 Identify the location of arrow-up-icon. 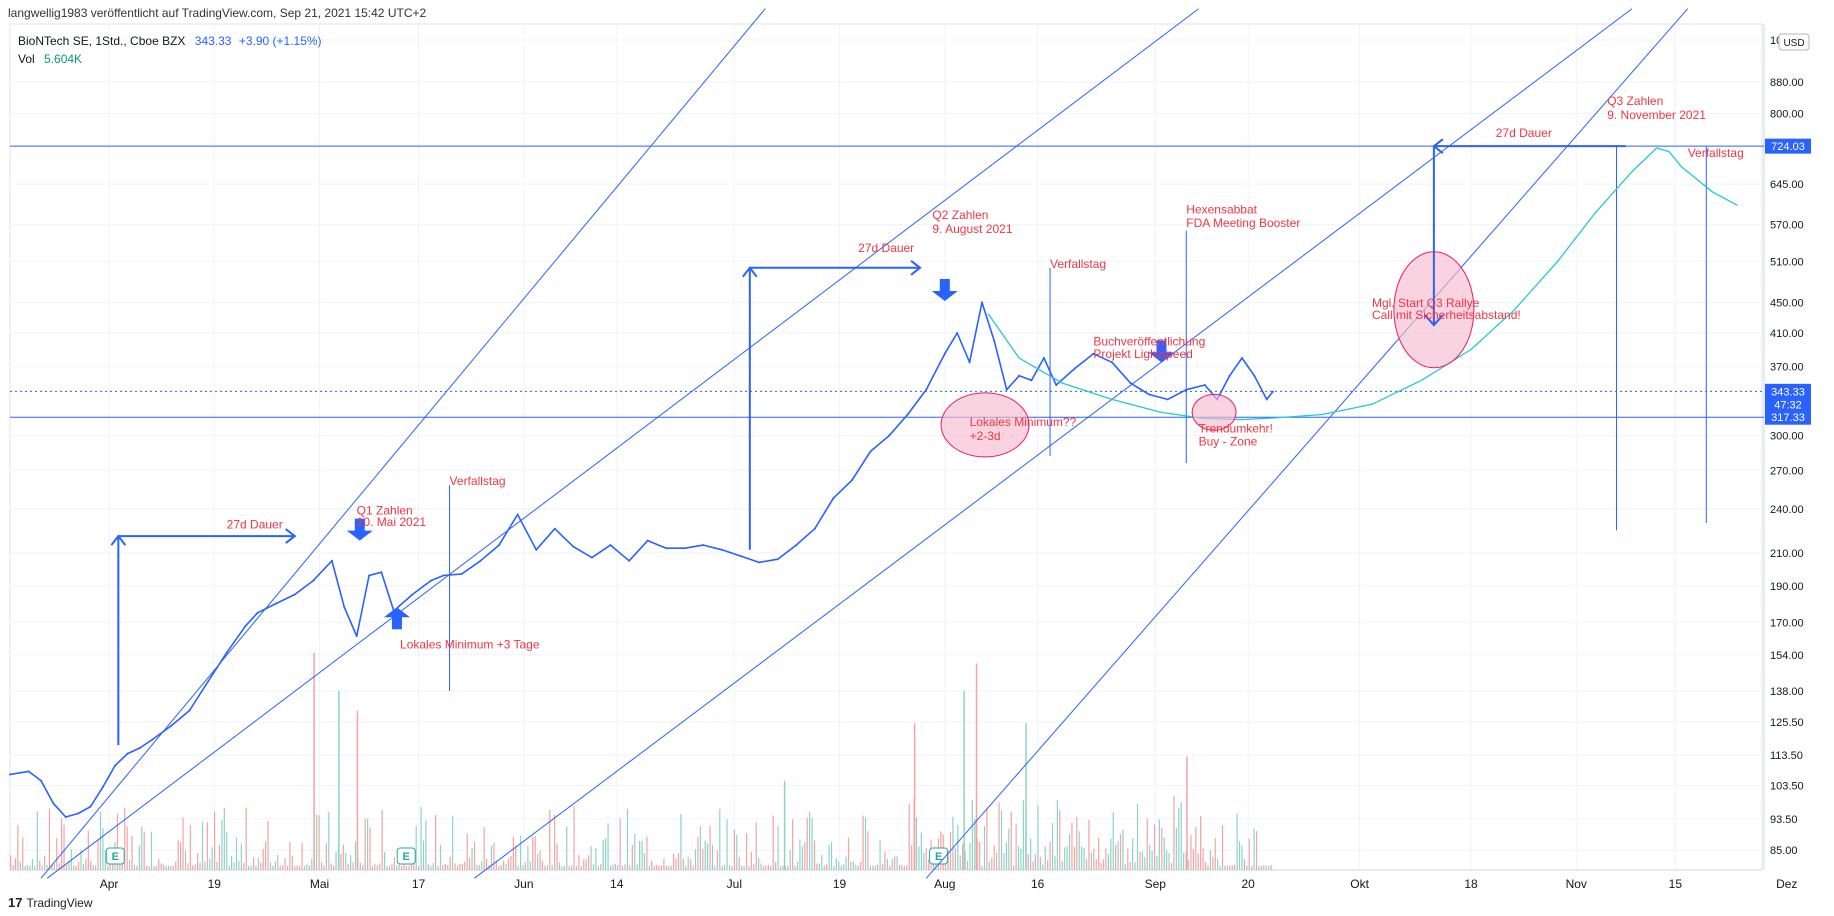
(396, 618).